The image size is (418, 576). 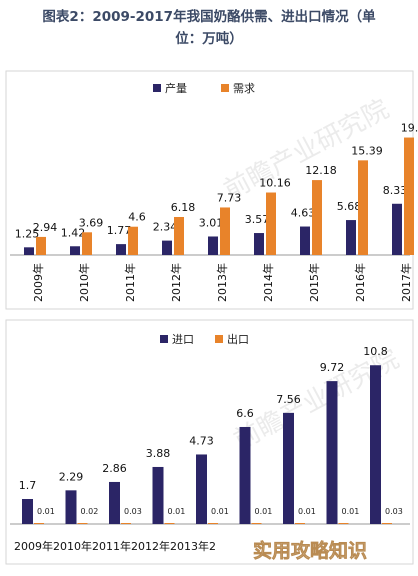 What do you see at coordinates (349, 206) in the screenshot?
I see `data-label-产量-2016年: 5.68` at bounding box center [349, 206].